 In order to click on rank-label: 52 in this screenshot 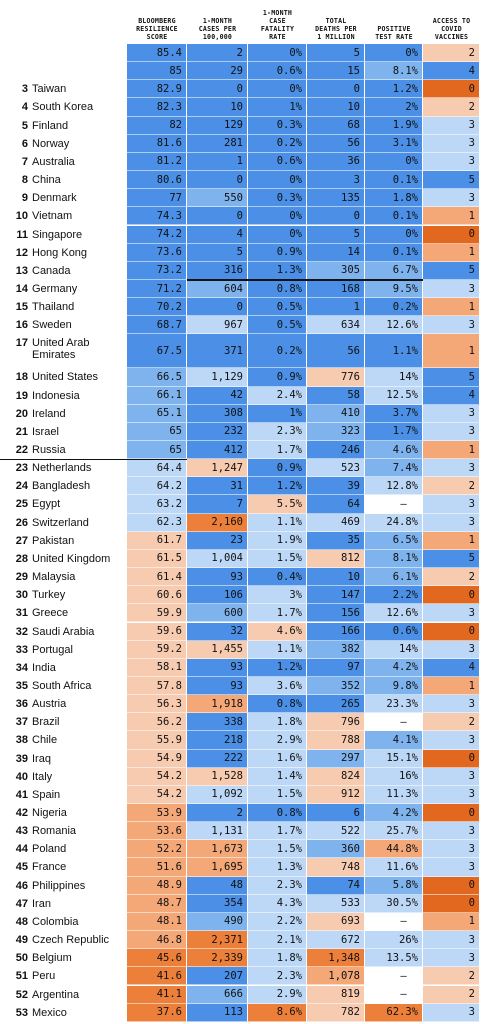, I will do `click(21, 994)`.